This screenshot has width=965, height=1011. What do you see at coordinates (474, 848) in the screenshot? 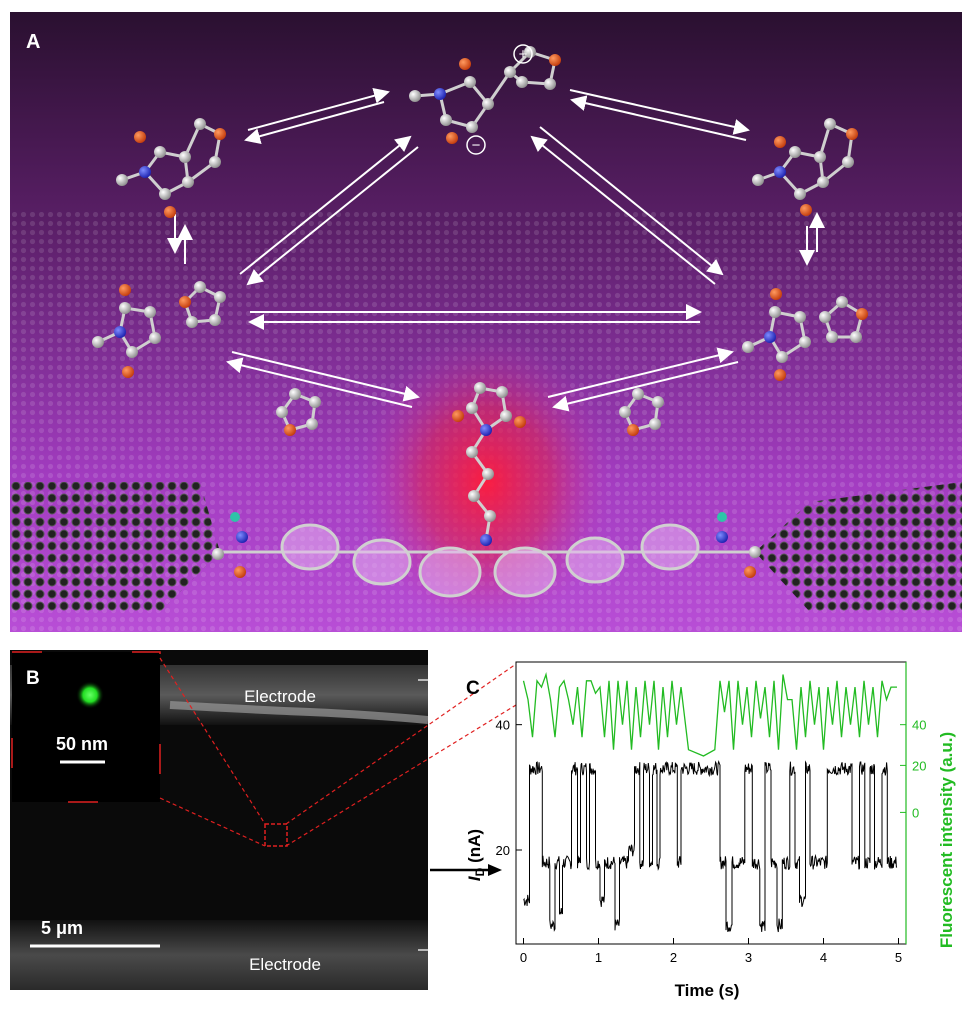
I see `left-axis-title-unit: (nA)` at bounding box center [474, 848].